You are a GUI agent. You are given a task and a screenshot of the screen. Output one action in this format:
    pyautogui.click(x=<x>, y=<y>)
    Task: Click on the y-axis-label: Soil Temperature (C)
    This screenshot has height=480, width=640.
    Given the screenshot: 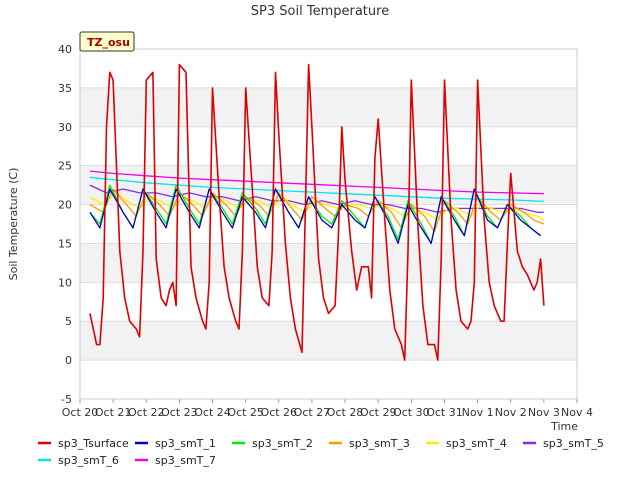 What is the action you would take?
    pyautogui.click(x=13, y=224)
    